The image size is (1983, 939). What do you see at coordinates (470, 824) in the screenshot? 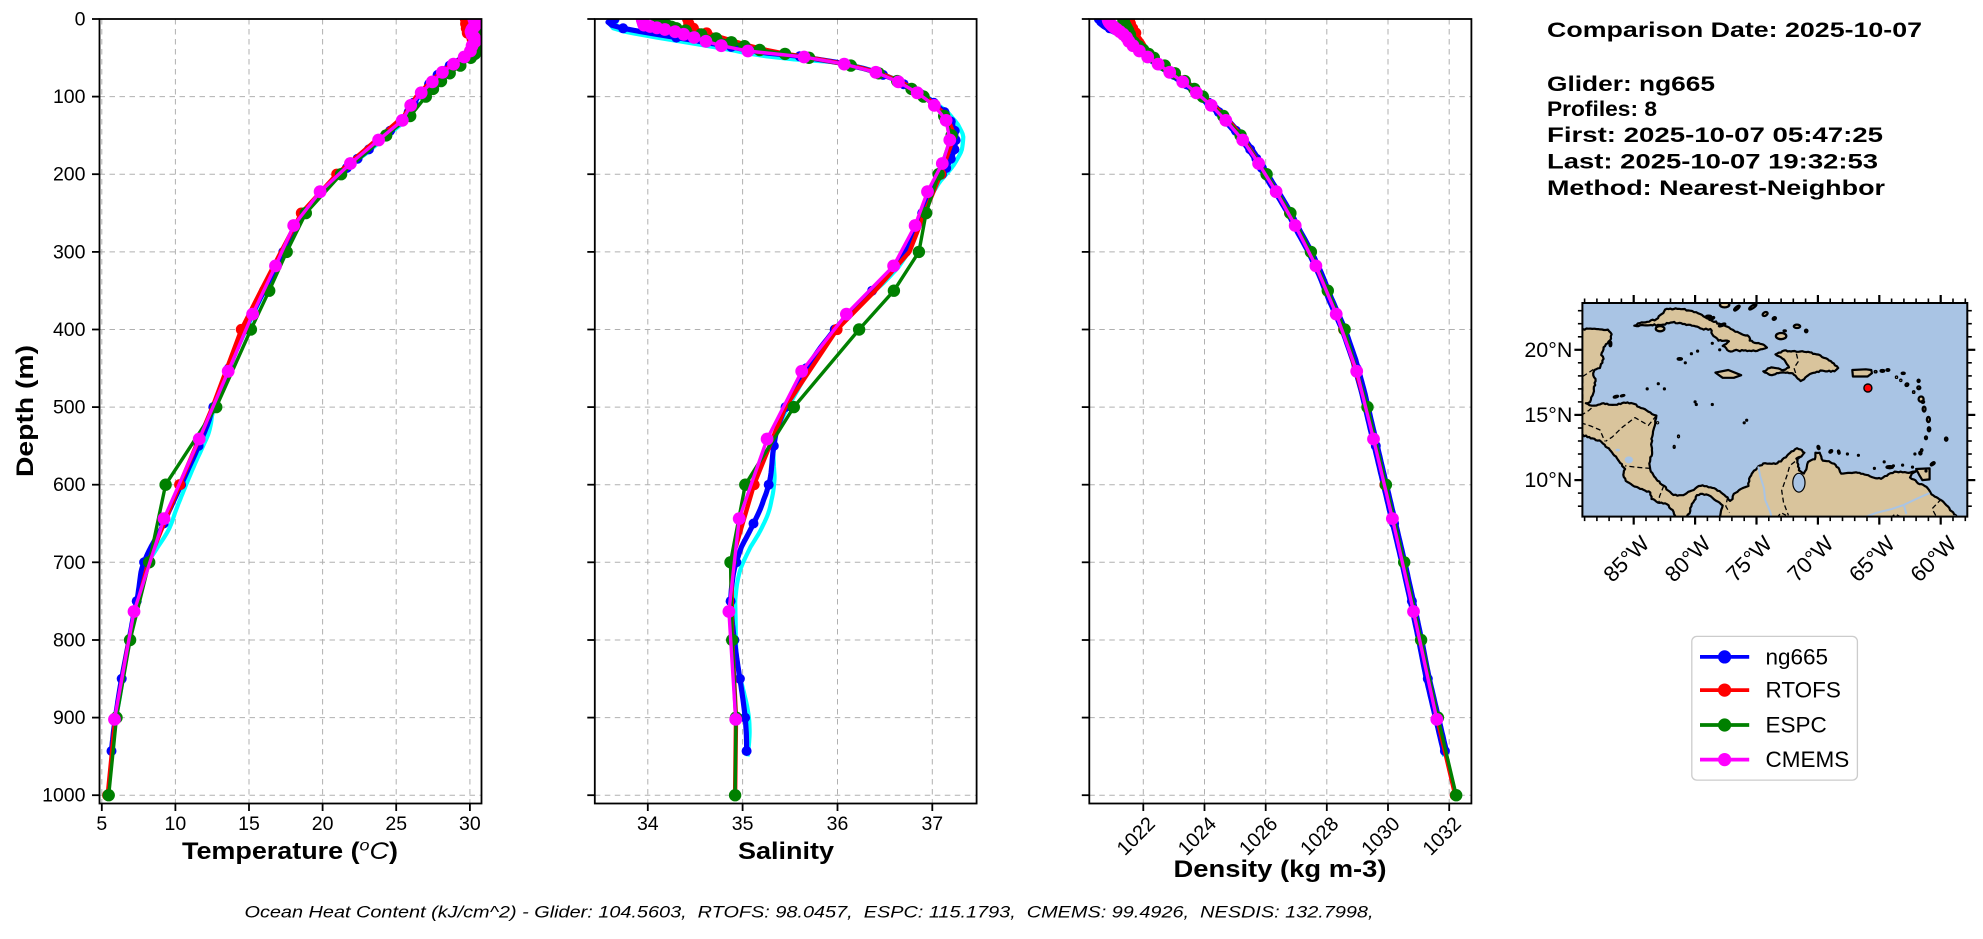
I see `svg-text: 30` at bounding box center [470, 824].